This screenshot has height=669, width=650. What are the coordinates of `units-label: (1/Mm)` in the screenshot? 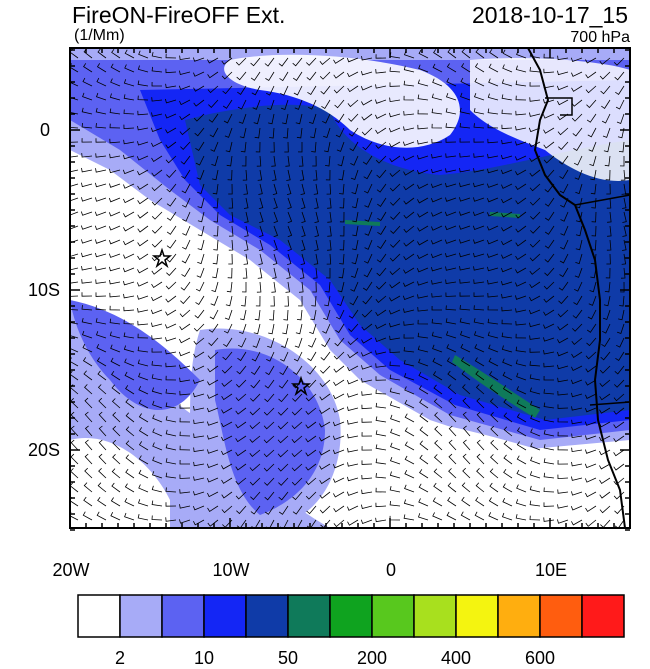 It's located at (99, 35).